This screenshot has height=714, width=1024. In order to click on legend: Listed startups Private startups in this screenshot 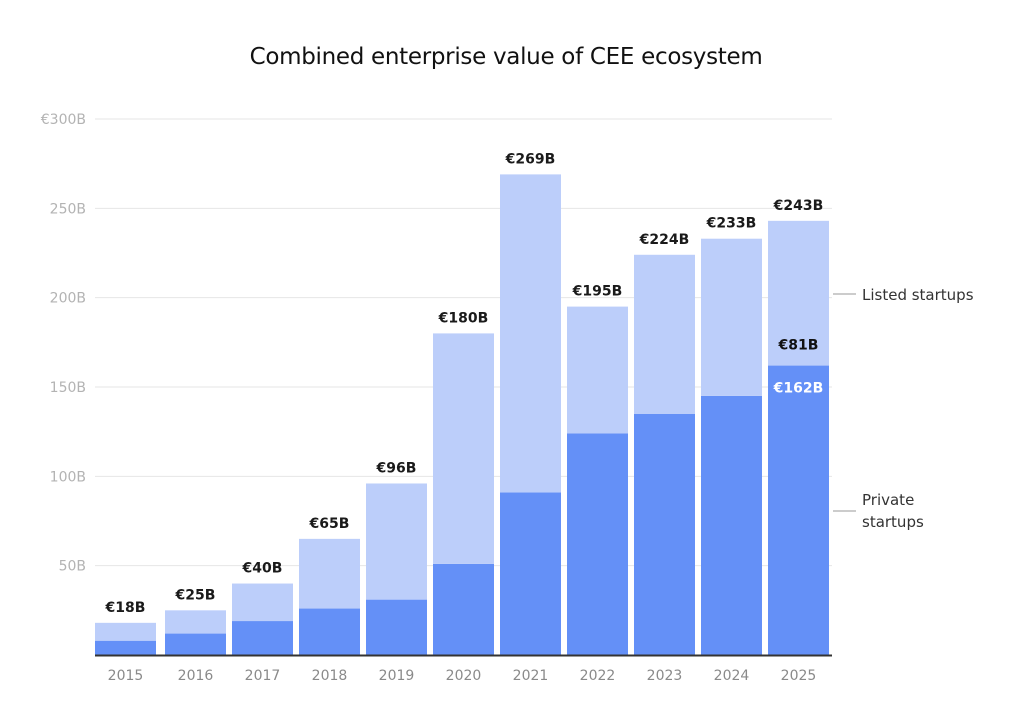, I will do `click(903, 408)`.